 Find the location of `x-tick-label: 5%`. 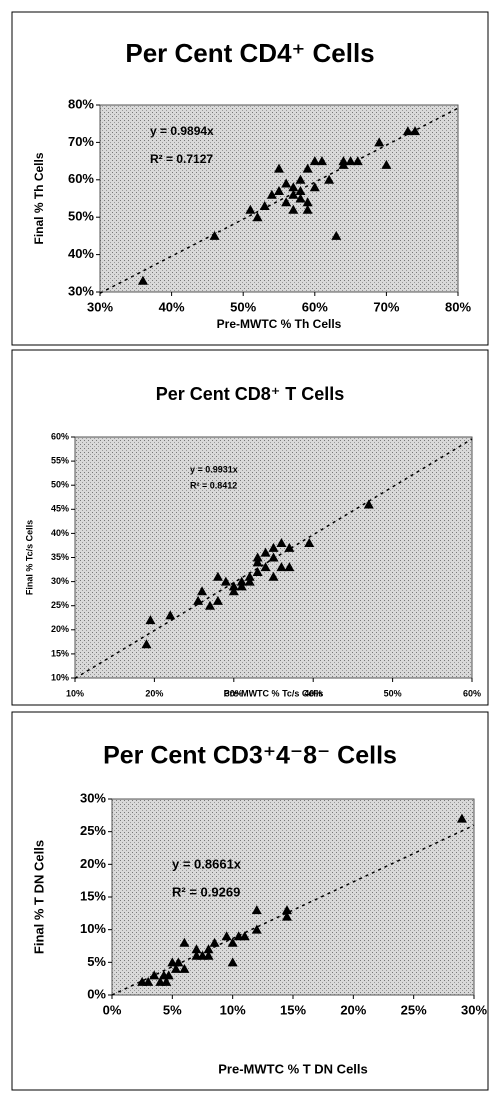

x-tick-label: 5% is located at coordinates (172, 1009).